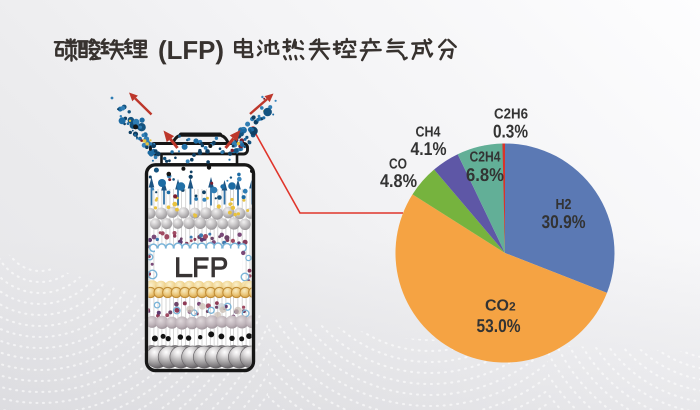 The width and height of the screenshot is (700, 410). I want to click on svg-text: 30.9%, so click(564, 221).